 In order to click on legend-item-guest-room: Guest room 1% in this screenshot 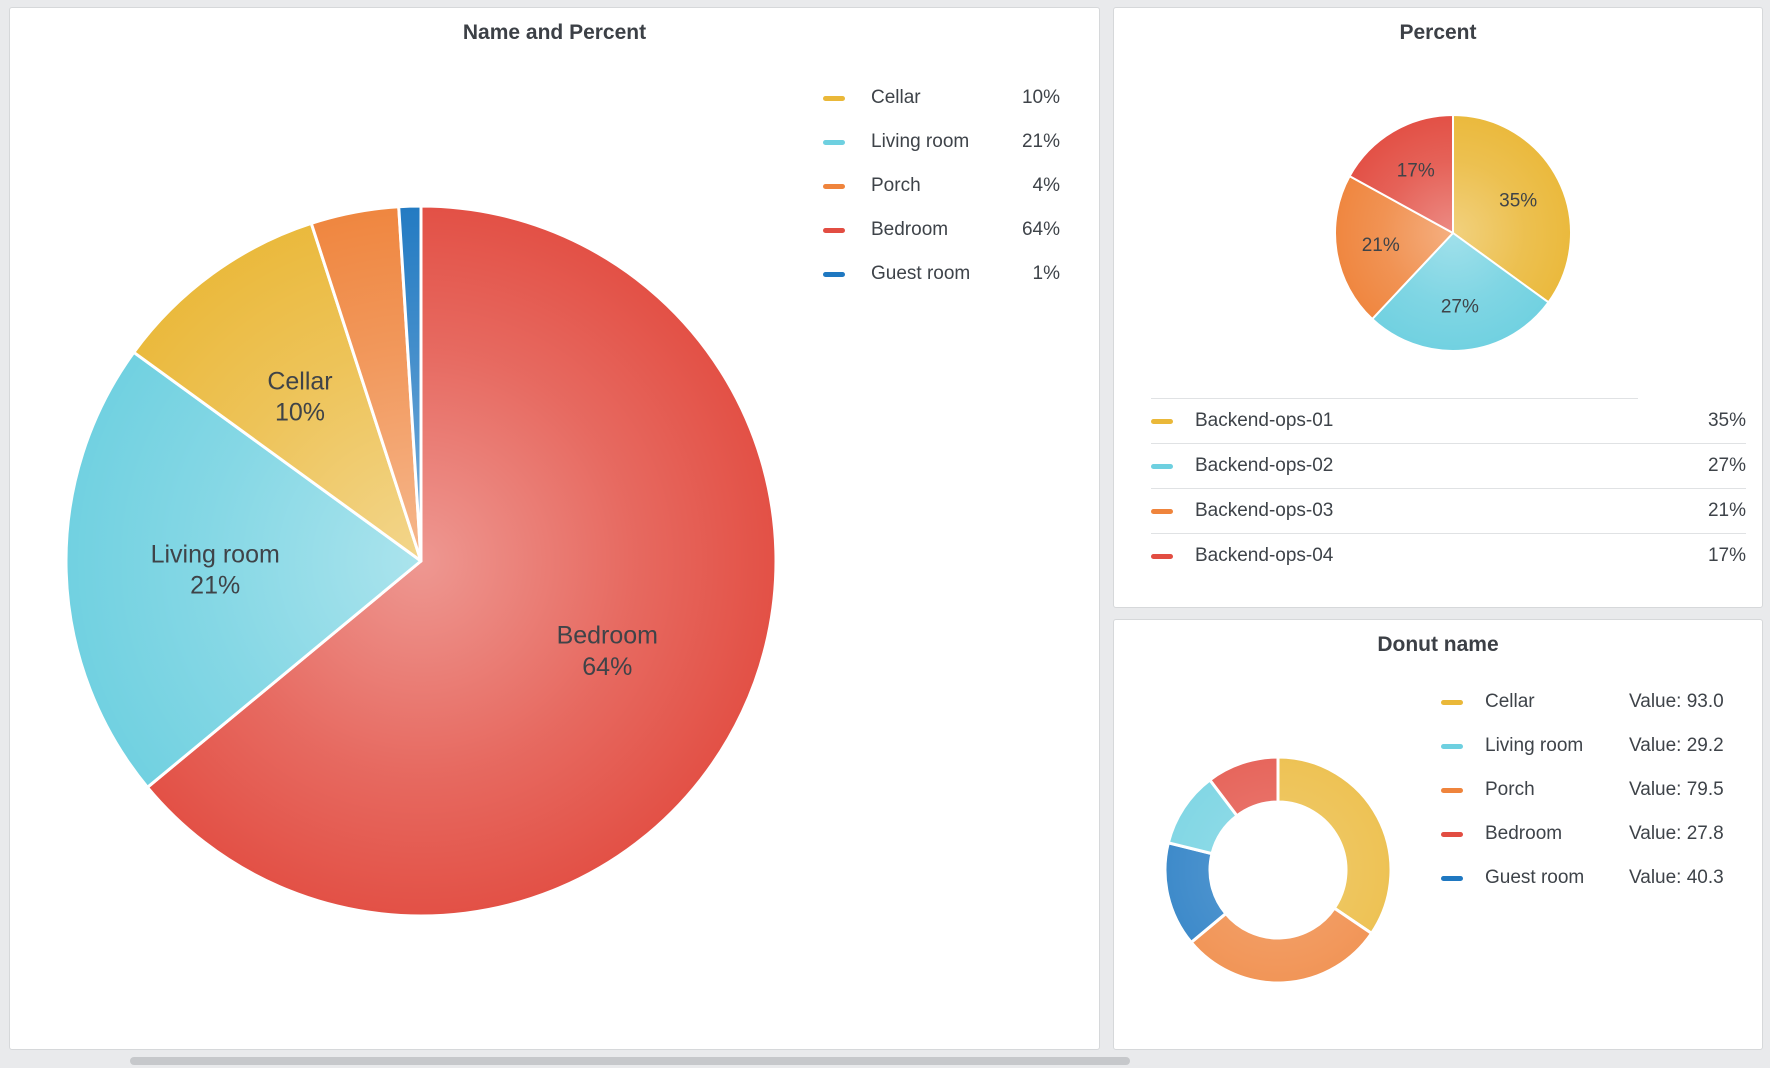, I will do `click(941, 274)`.